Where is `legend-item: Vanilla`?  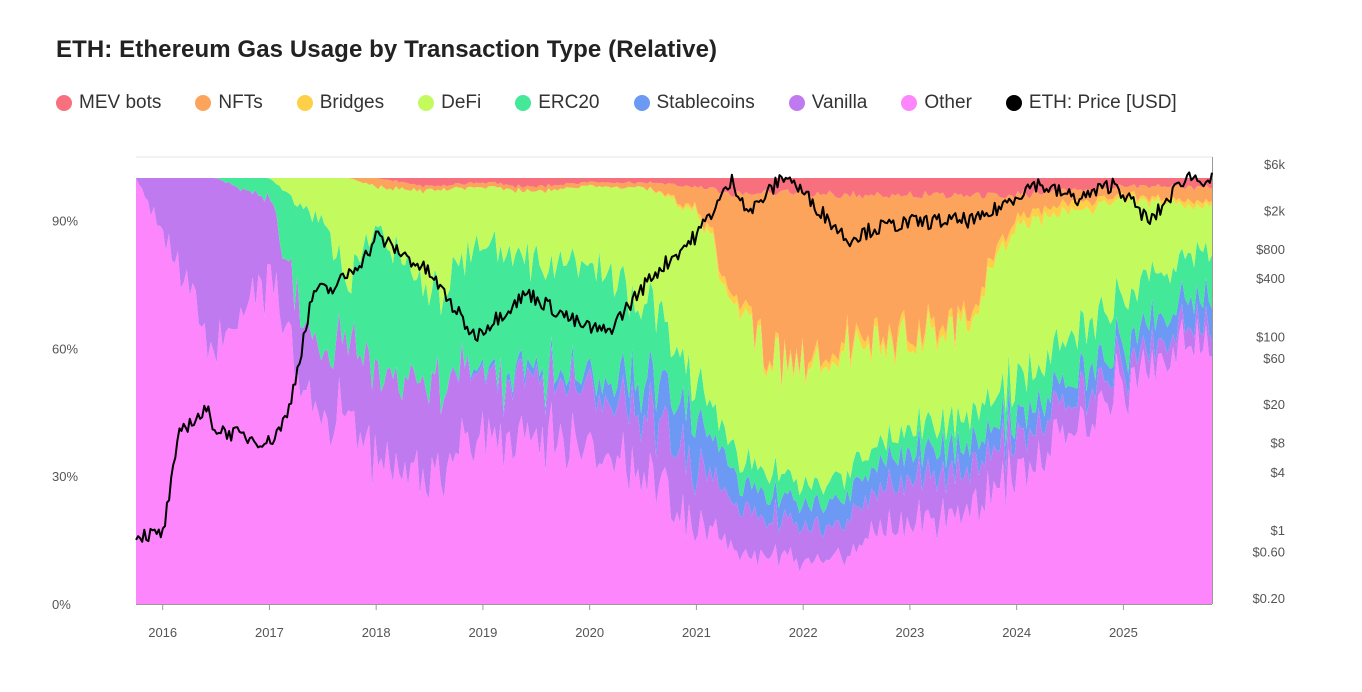
legend-item: Vanilla is located at coordinates (828, 103).